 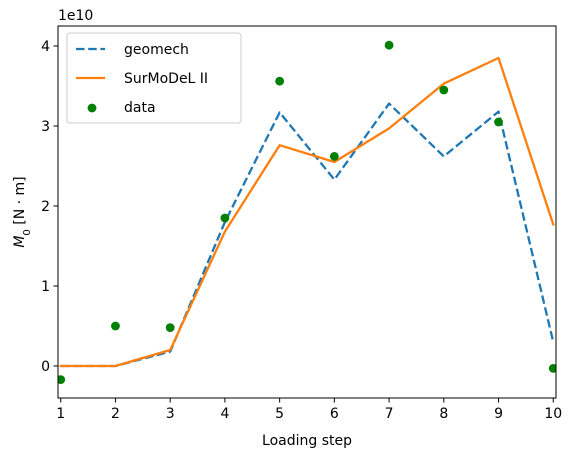 What do you see at coordinates (498, 414) in the screenshot?
I see `x-tick-label: 9` at bounding box center [498, 414].